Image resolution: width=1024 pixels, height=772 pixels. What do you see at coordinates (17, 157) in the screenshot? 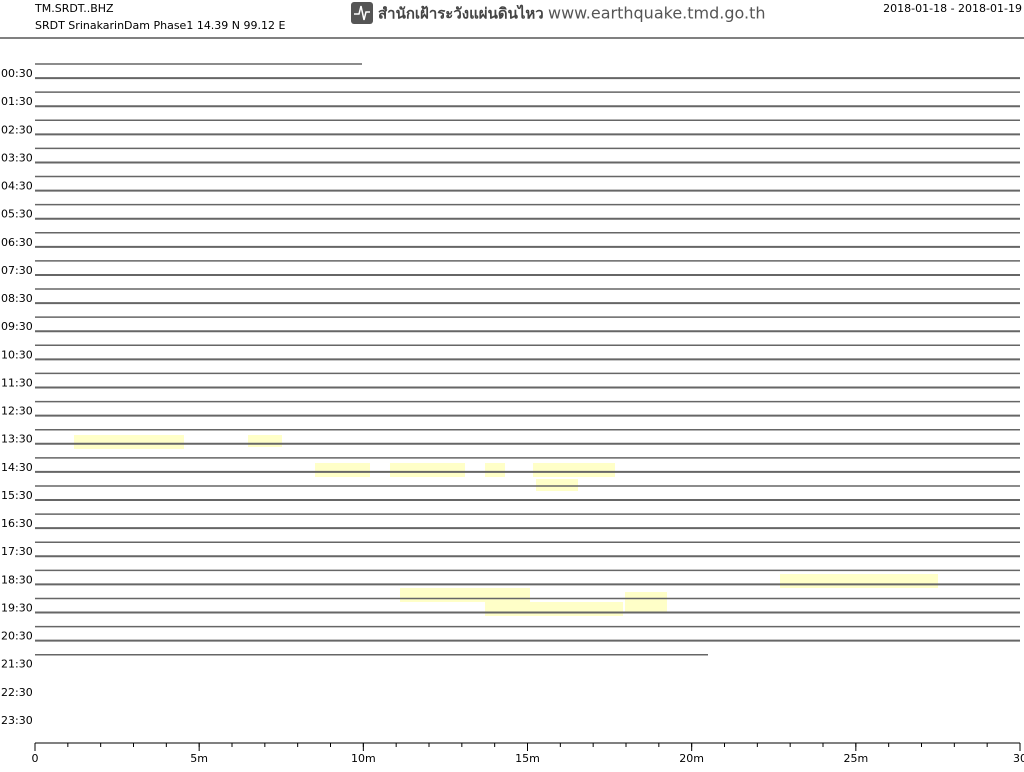
I see `row-label: 03:30` at bounding box center [17, 157].